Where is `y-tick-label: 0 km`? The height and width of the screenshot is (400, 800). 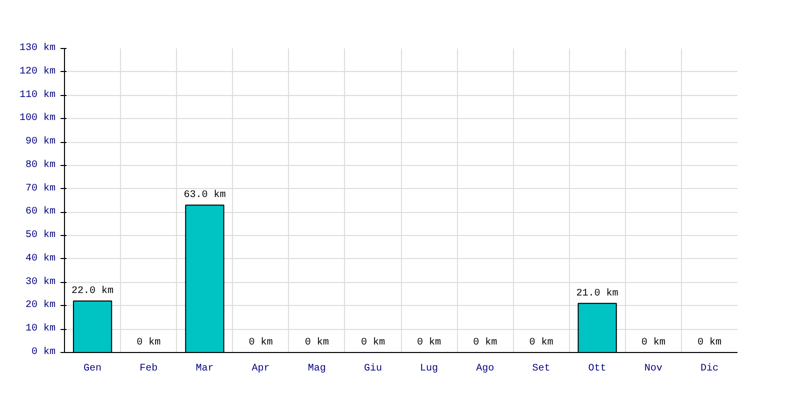
y-tick-label: 0 km is located at coordinates (43, 352).